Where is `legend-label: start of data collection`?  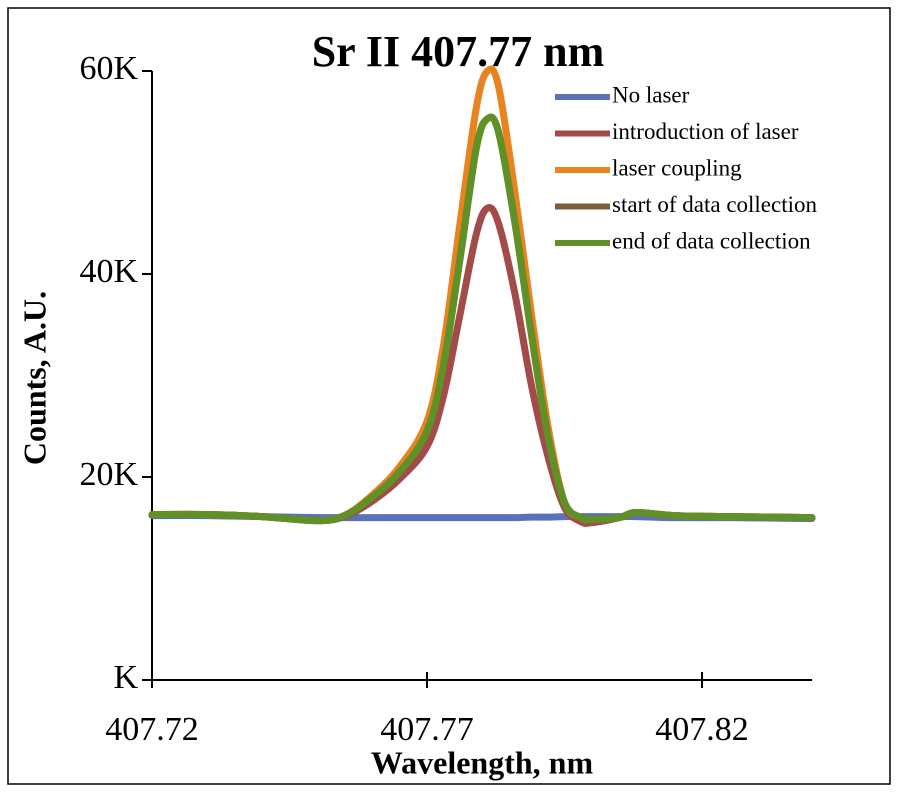
legend-label: start of data collection is located at coordinates (715, 204).